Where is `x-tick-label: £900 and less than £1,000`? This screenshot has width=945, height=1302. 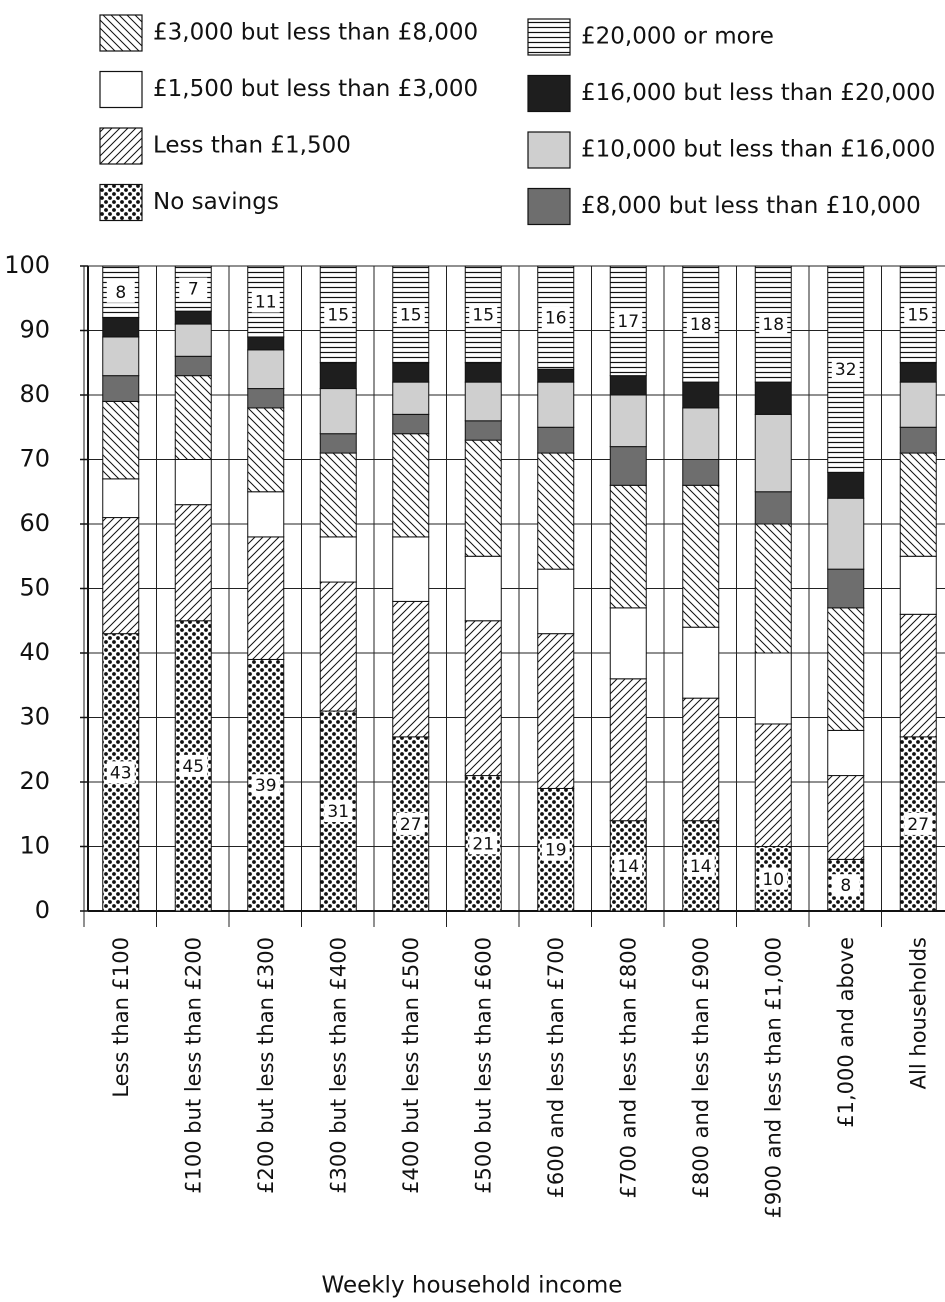 x-tick-label: £900 and less than £1,000 is located at coordinates (773, 1078).